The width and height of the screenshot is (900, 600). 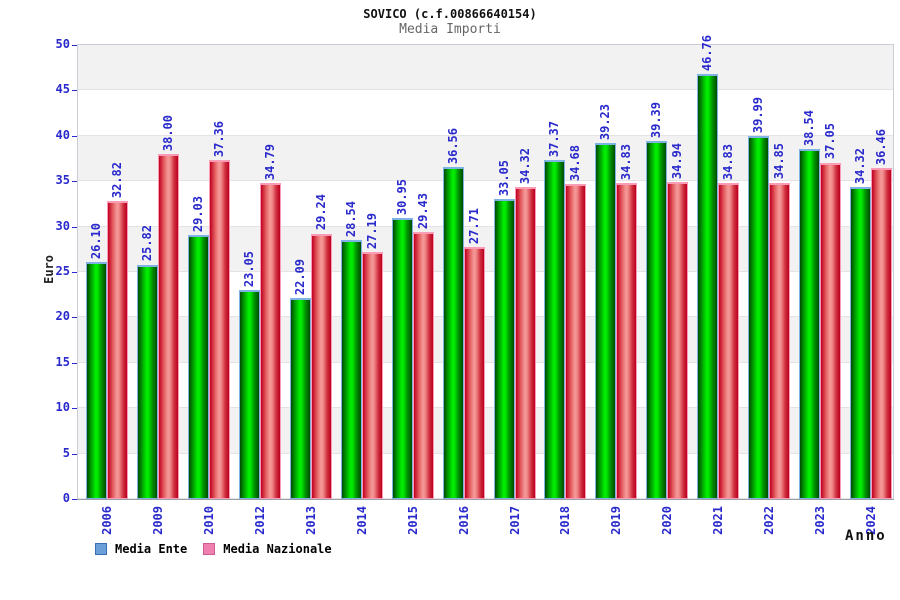 I want to click on year-label: 2021, so click(x=718, y=520).